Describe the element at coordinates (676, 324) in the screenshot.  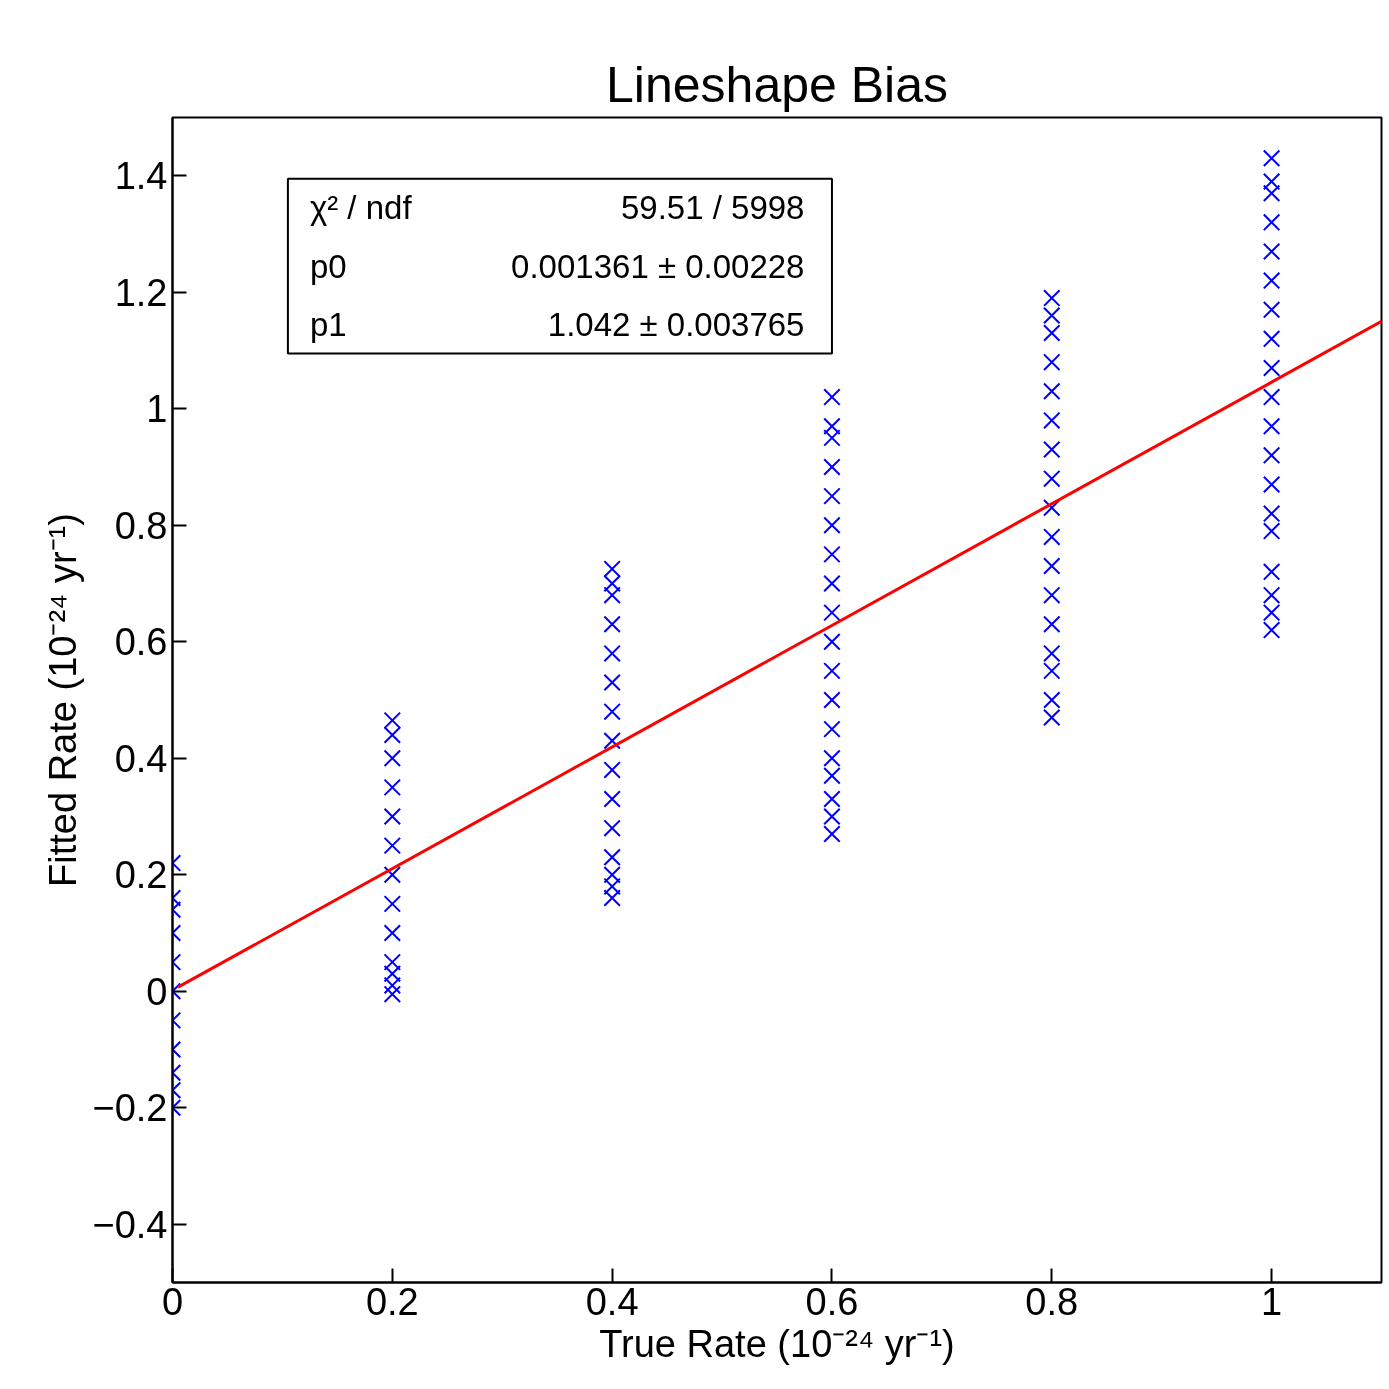
I see `annotation: 1.042 ± 0.003765` at that location.